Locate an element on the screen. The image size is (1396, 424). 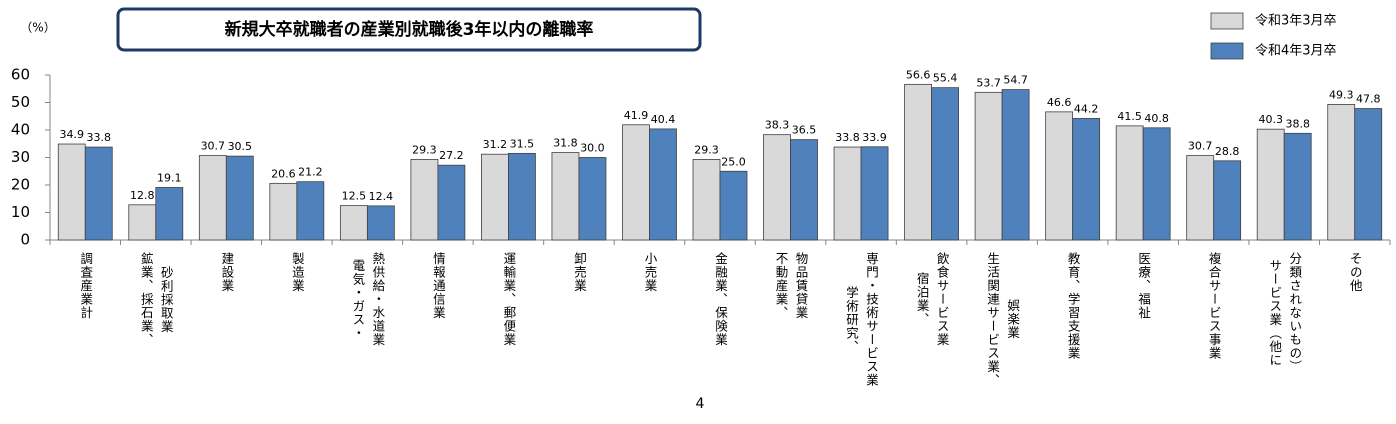
value-label: 47.8 is located at coordinates (1368, 99).